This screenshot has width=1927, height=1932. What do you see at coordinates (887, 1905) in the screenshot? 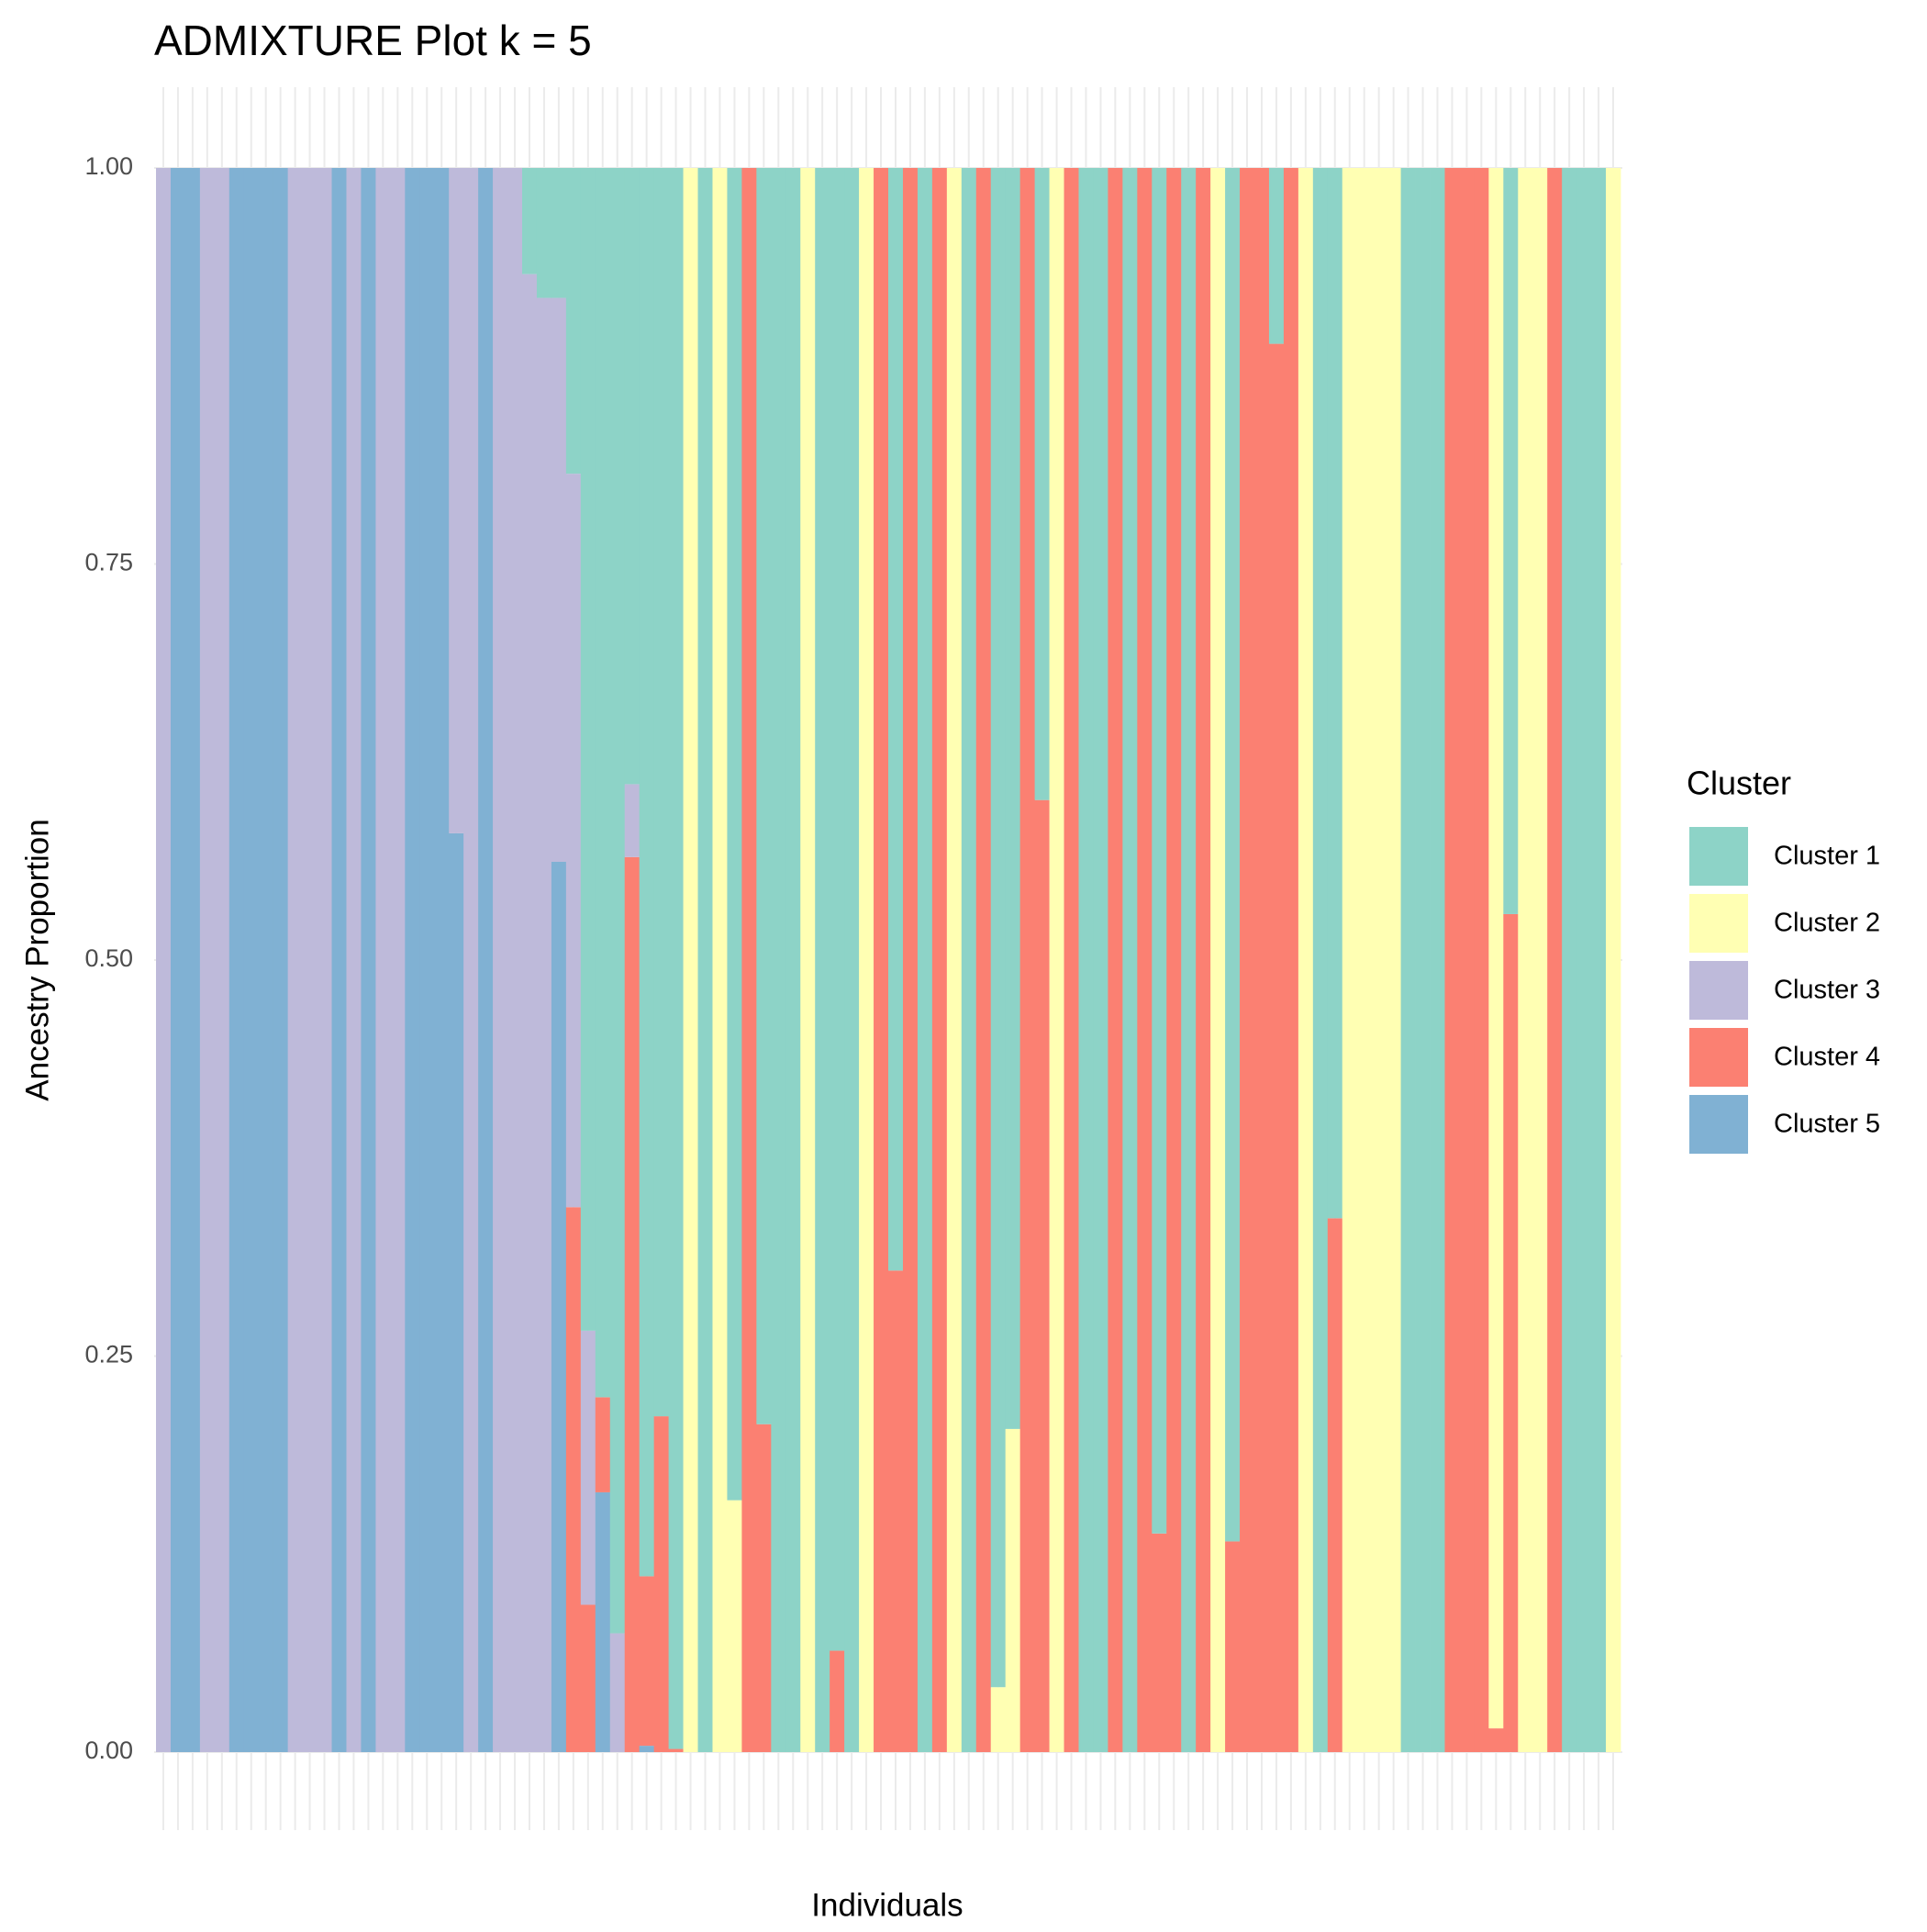
I see `x-axis-title: Individuals` at bounding box center [887, 1905].